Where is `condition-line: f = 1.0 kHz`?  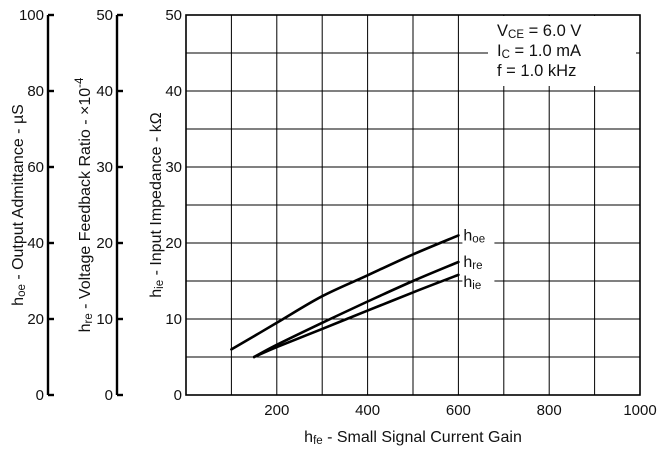
condition-line: f = 1.0 kHz is located at coordinates (536, 71).